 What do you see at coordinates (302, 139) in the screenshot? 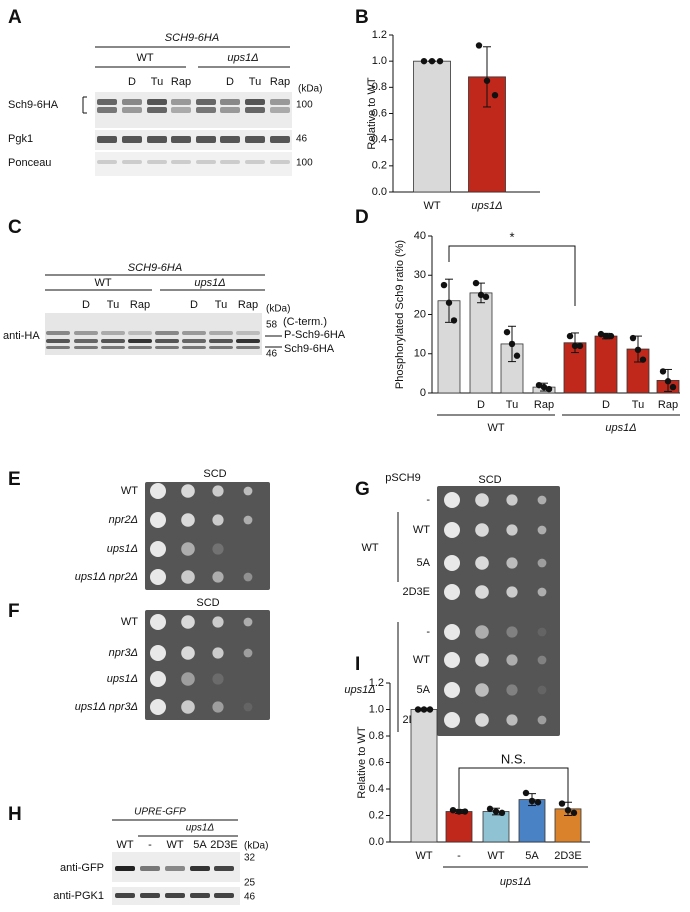
I see `label: 46` at bounding box center [302, 139].